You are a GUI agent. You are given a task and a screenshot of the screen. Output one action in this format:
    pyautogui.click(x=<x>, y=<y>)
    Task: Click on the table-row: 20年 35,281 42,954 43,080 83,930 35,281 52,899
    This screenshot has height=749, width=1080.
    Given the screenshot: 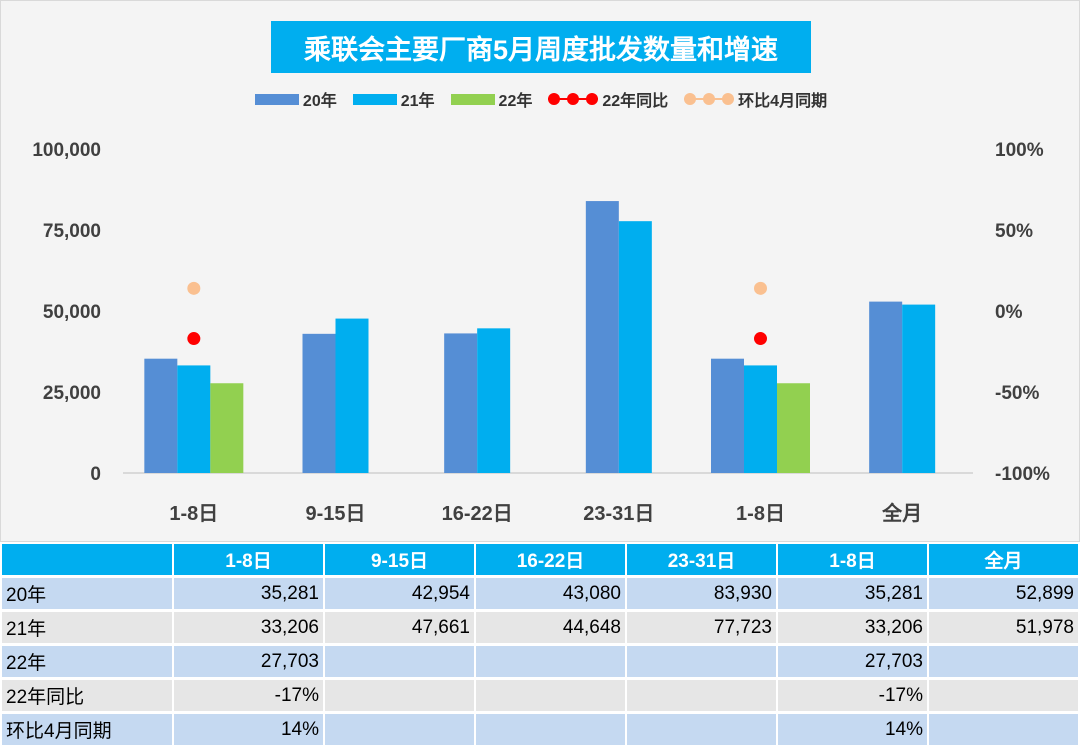 What is the action you would take?
    pyautogui.click(x=540, y=595)
    